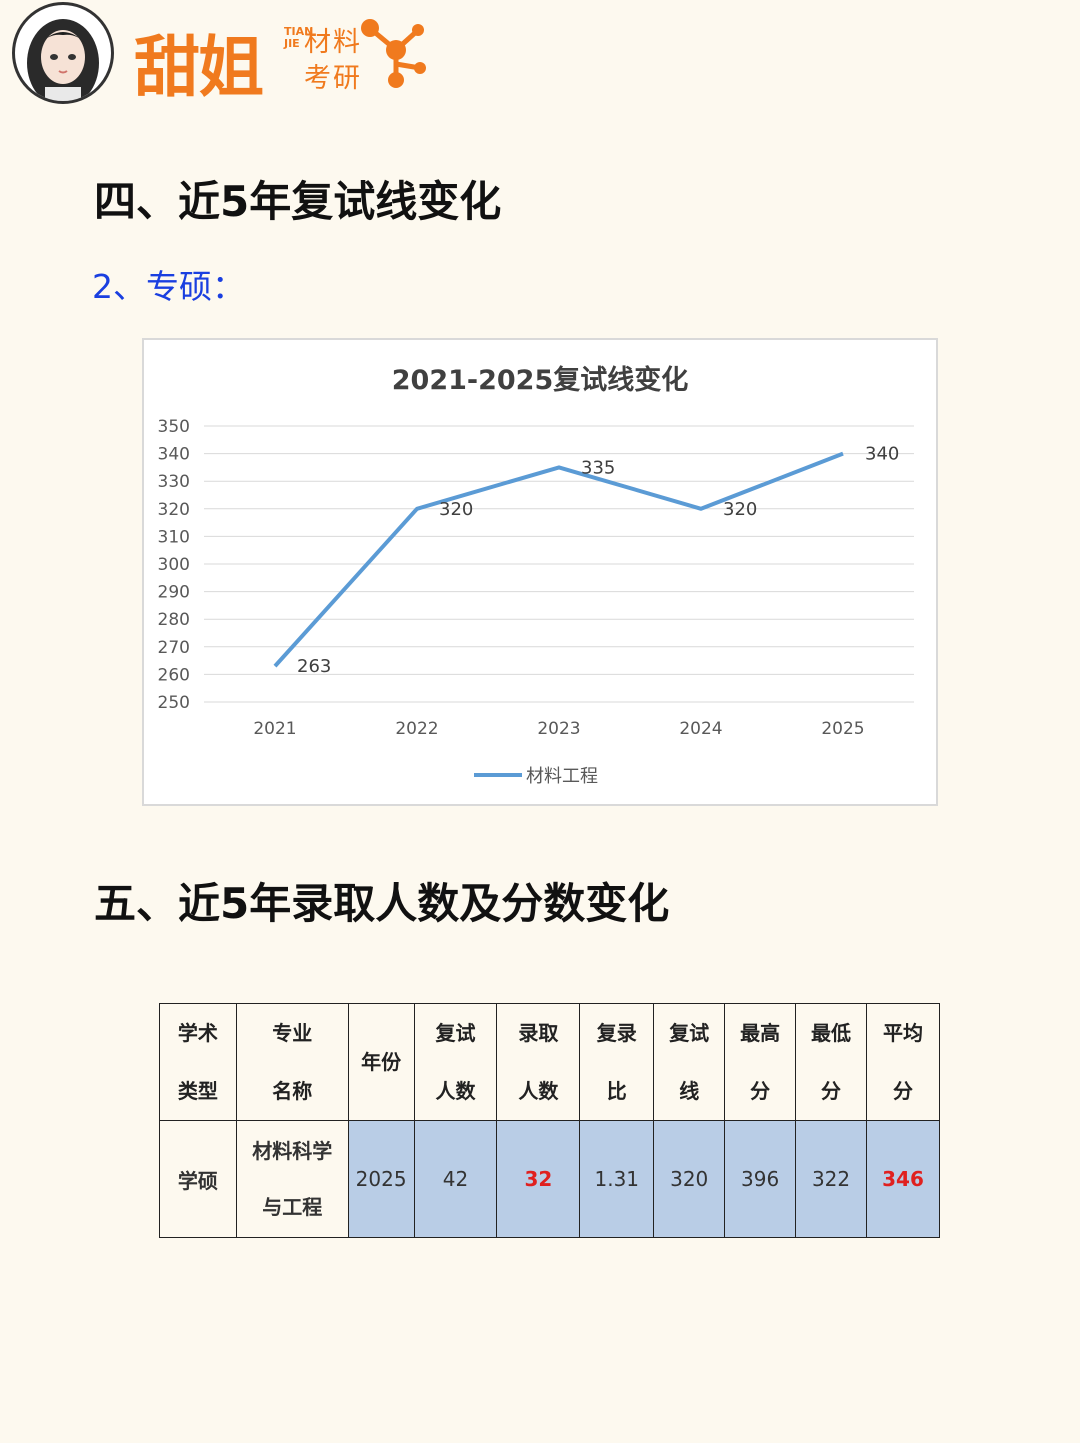 Image resolution: width=1080 pixels, height=1443 pixels. Describe the element at coordinates (298, 201) in the screenshot. I see `section-title-retest-line: 四、近5年复试线变化` at that location.